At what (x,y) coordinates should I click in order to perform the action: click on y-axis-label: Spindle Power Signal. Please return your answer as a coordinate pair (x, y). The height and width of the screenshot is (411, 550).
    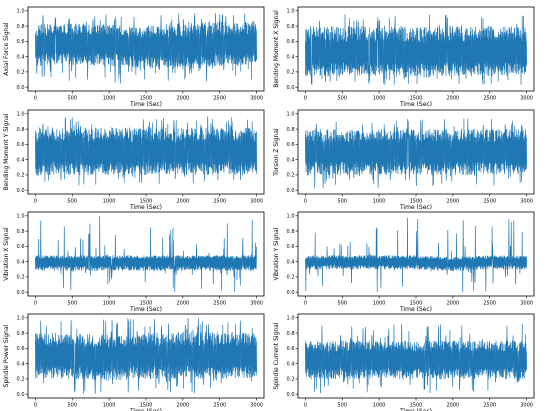
    Looking at the image, I should click on (6, 355).